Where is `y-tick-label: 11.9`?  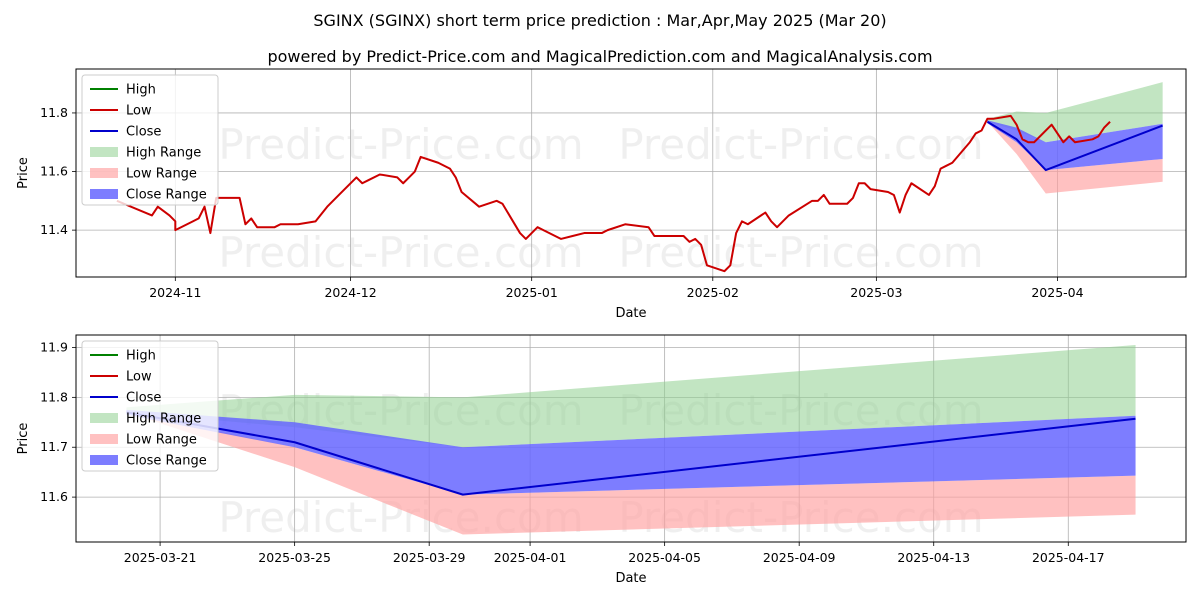
y-tick-label: 11.9 is located at coordinates (54, 346).